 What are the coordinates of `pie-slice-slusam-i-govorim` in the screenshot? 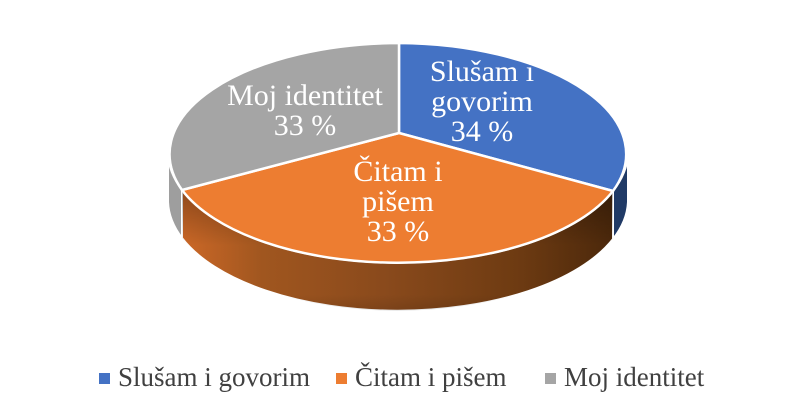 It's located at (512, 117).